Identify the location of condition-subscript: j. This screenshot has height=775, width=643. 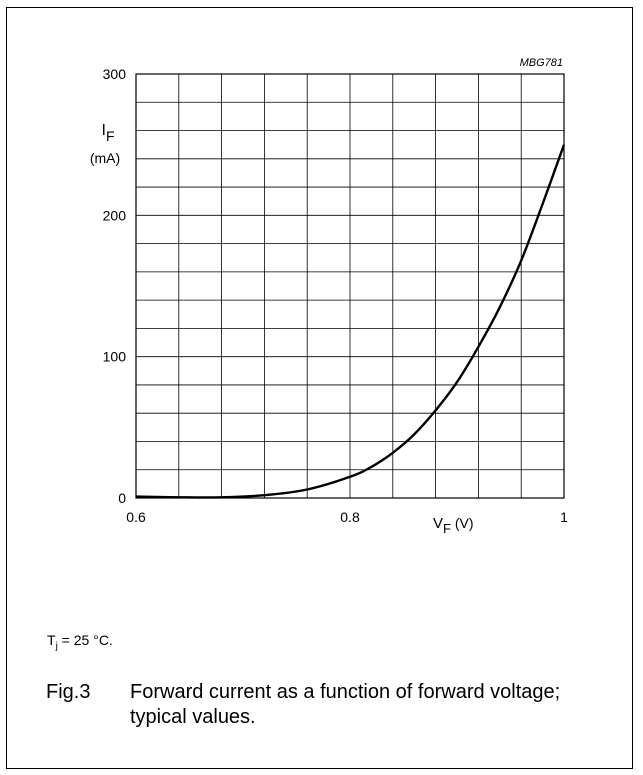
(56, 646).